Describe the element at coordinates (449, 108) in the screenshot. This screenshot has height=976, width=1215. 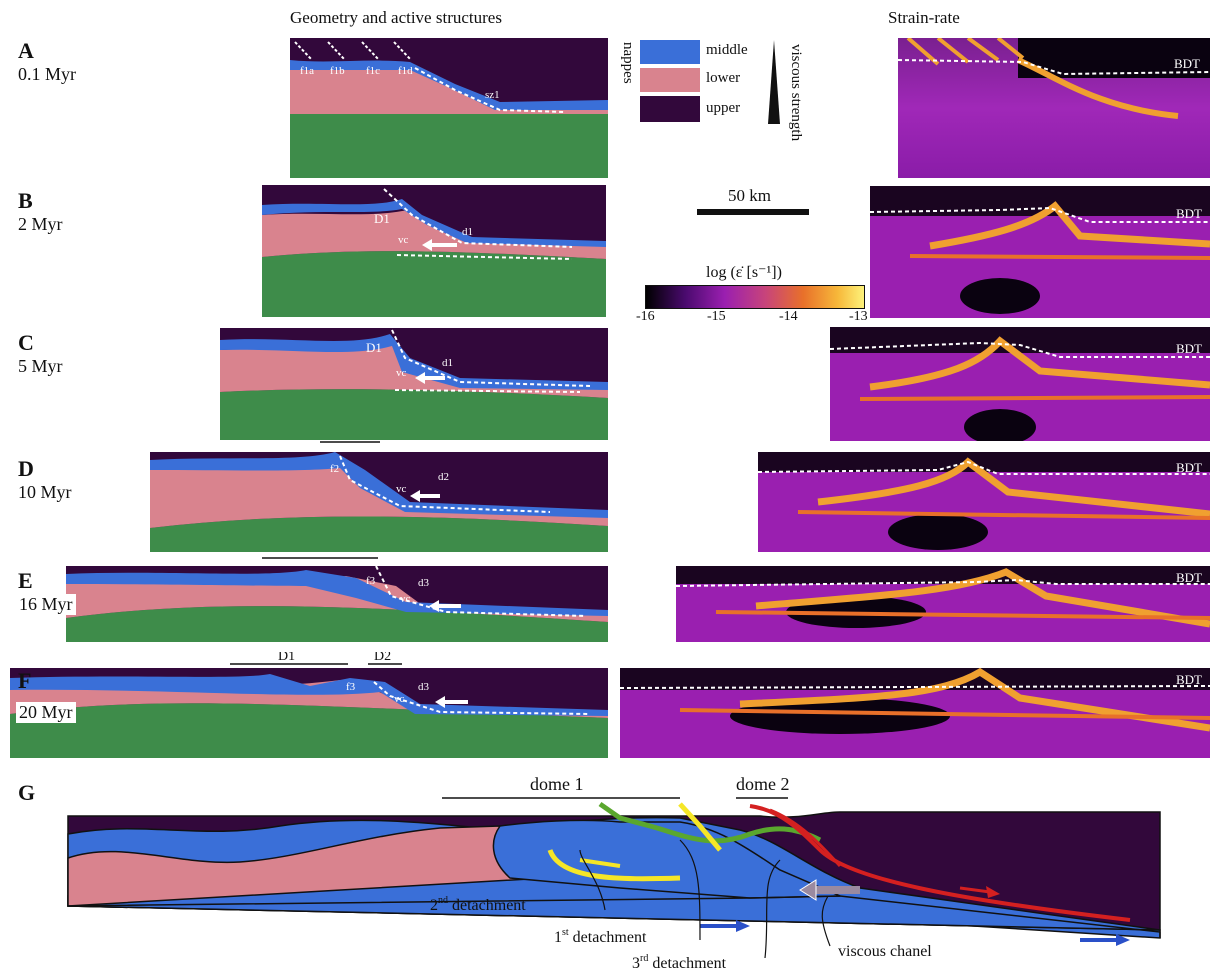
I see `geometry-panel-a: f1a f1b f1c f1d sz1` at that location.